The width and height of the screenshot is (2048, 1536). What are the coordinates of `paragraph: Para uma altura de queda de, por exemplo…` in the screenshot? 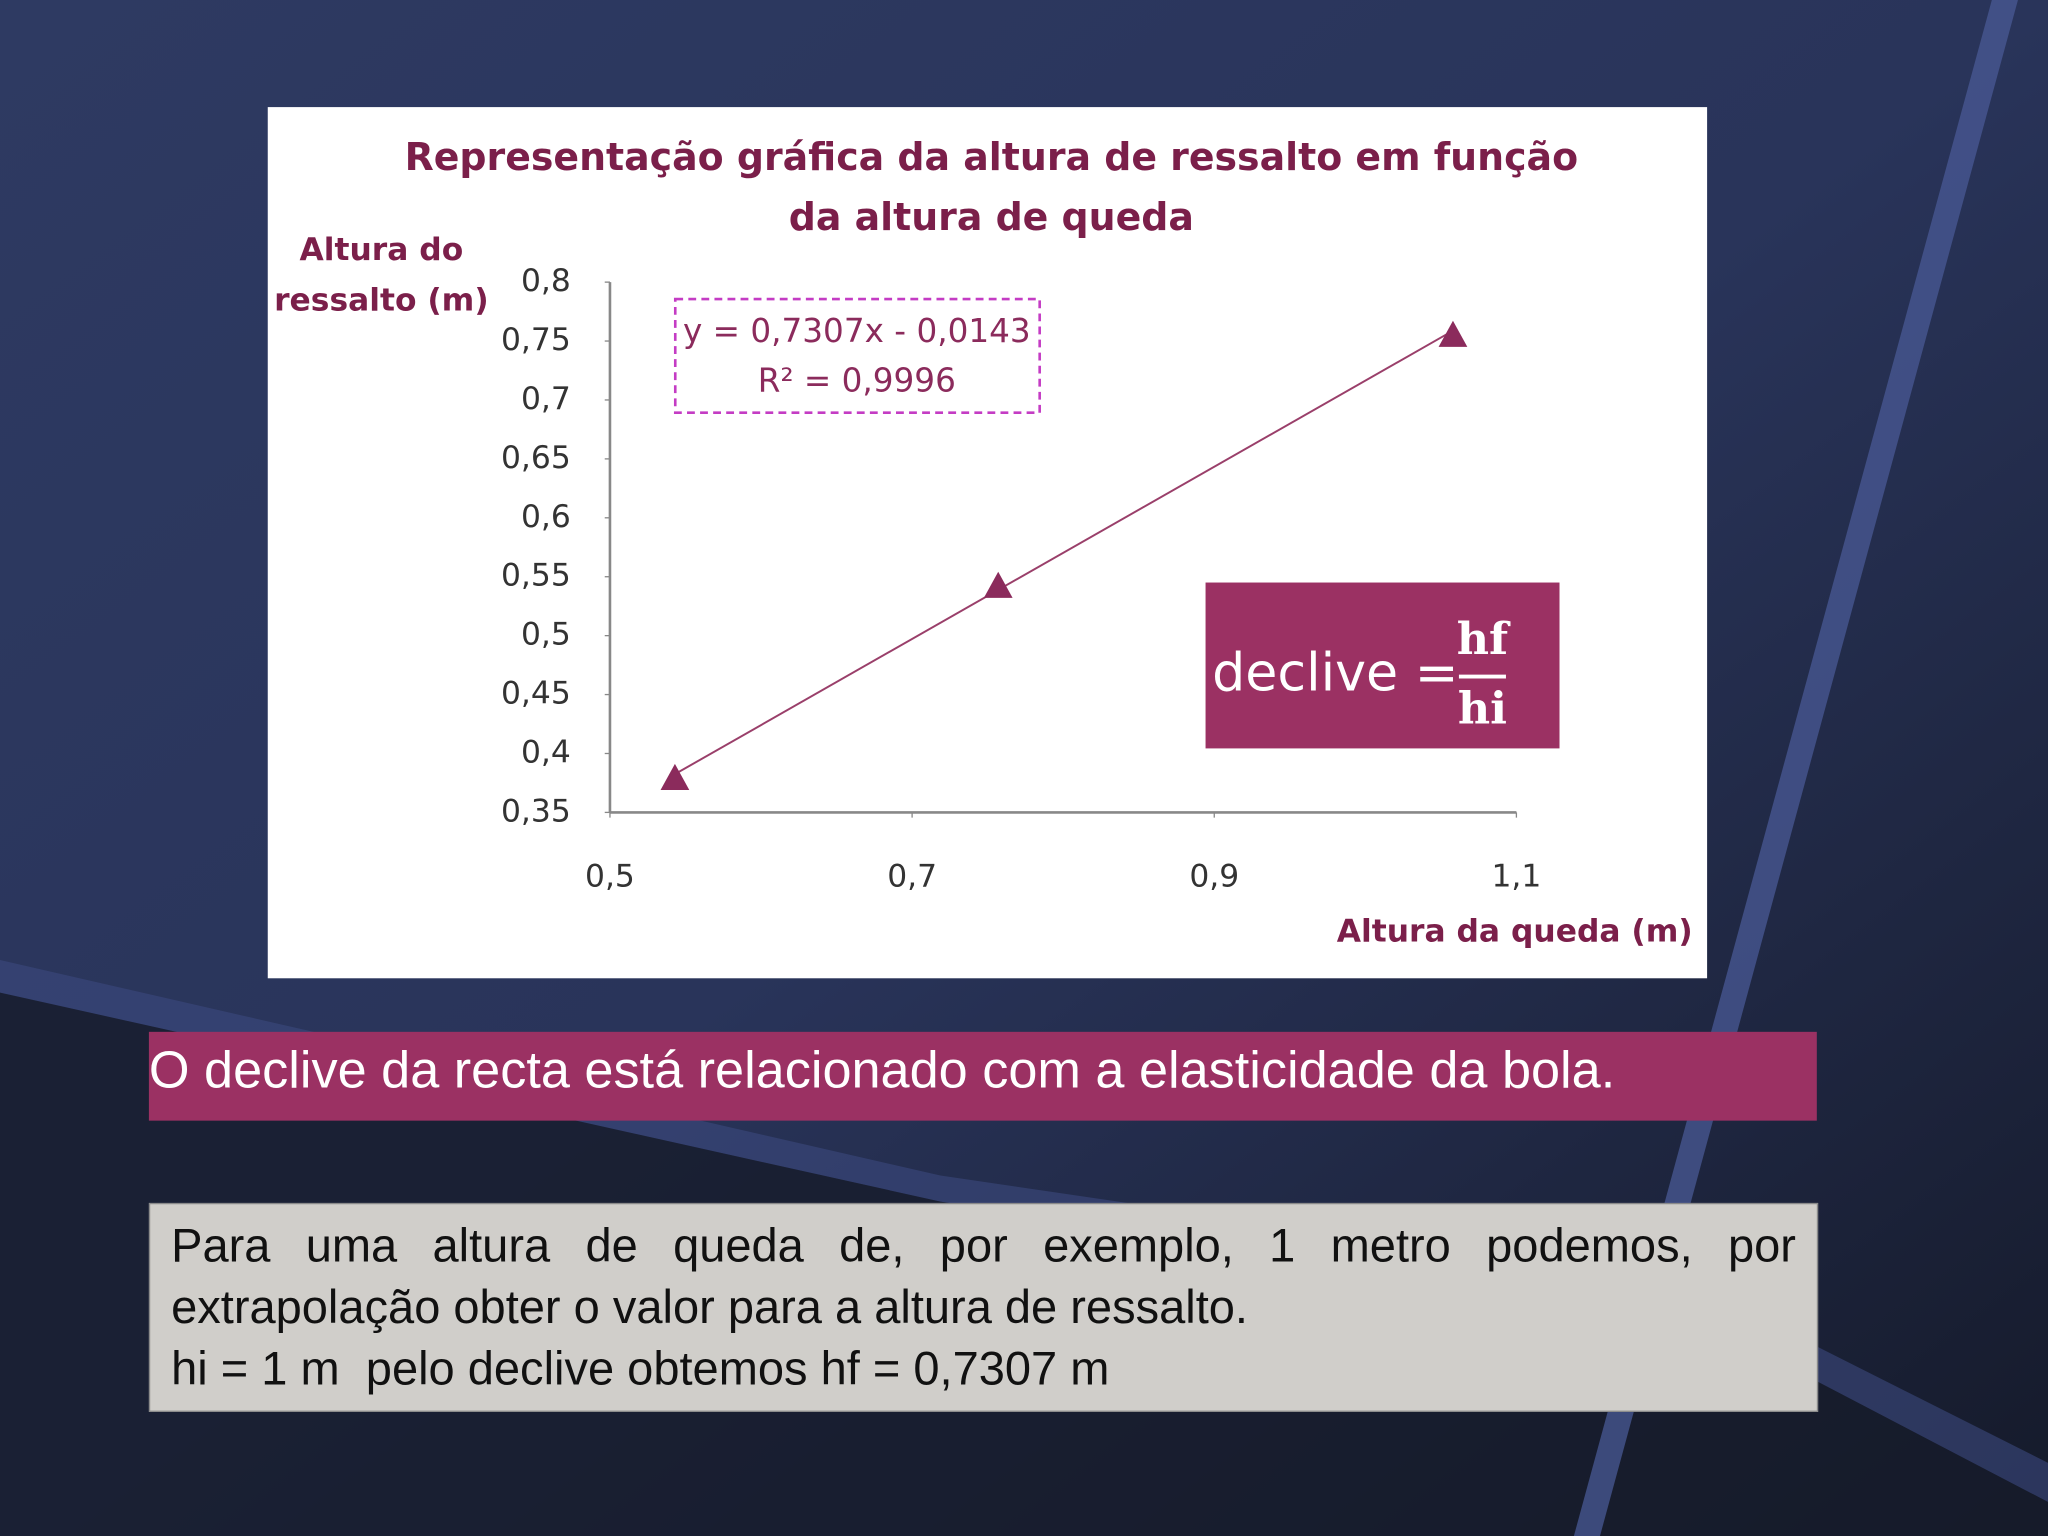 It's located at (990, 1276).